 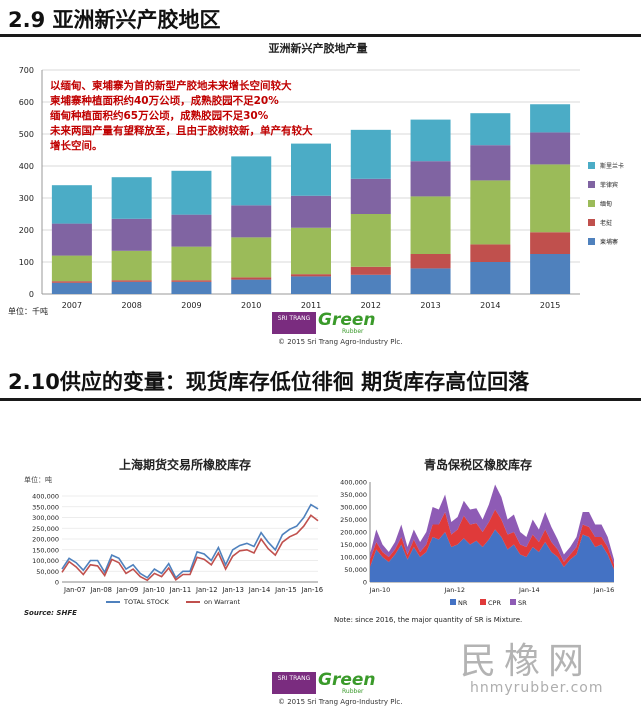 I want to click on series-line, so click(x=190, y=548).